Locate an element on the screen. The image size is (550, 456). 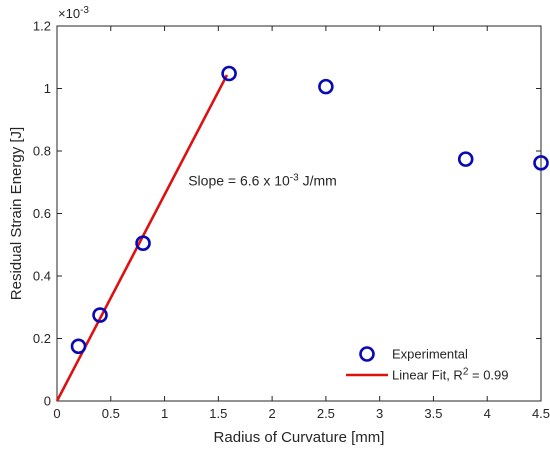
x-tick-label: 3.5 is located at coordinates (433, 413).